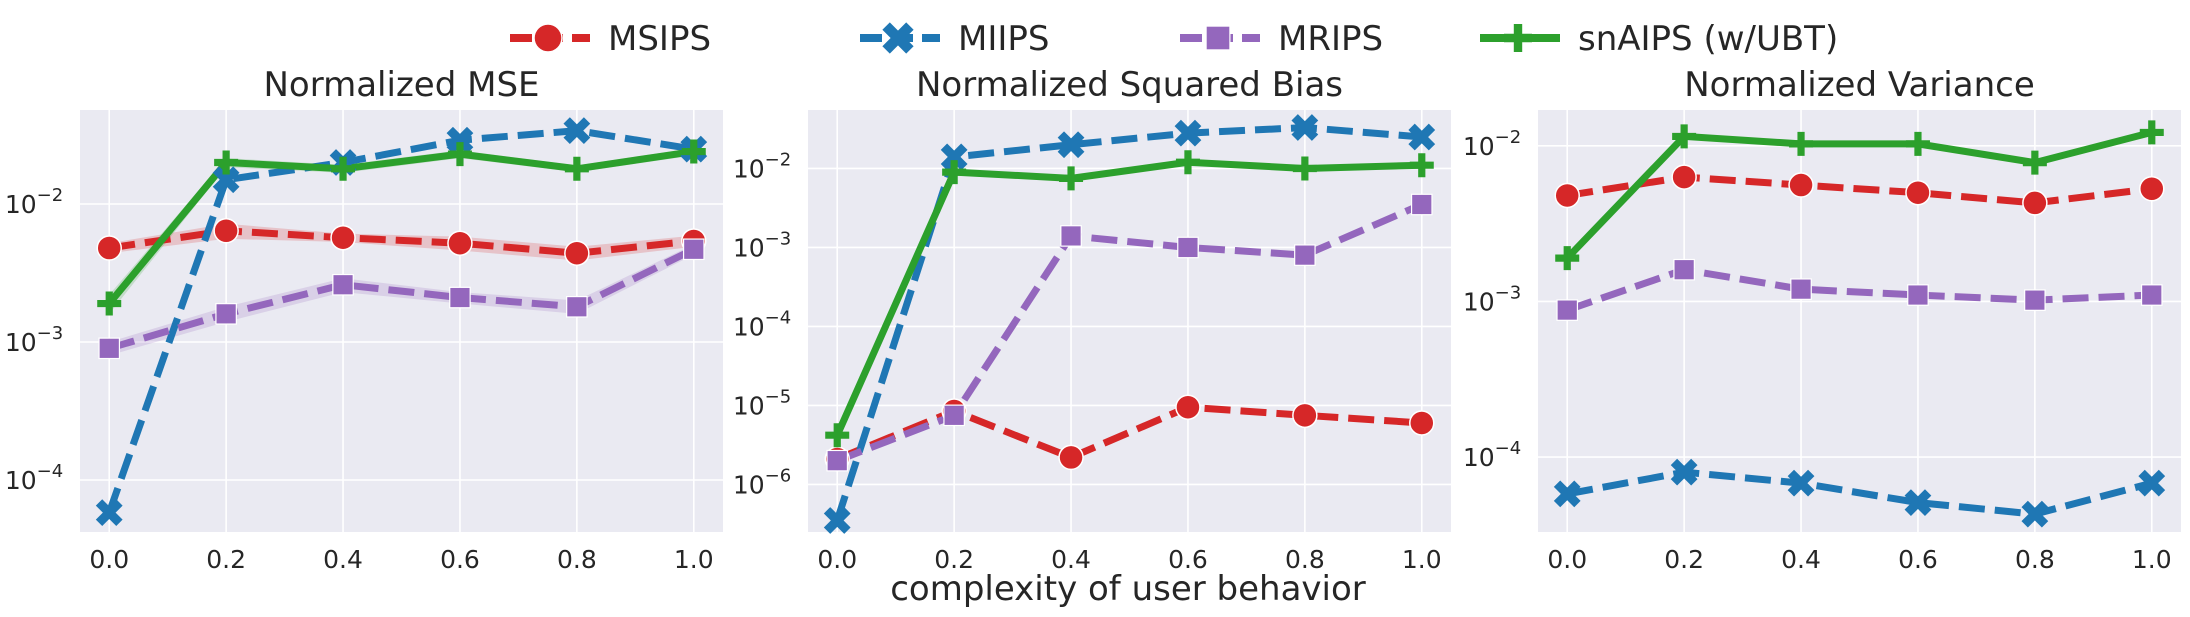 The image size is (2190, 617). Describe the element at coordinates (1518, 38) in the screenshot. I see `legend-marker-snAIPS (w/UBT)` at that location.